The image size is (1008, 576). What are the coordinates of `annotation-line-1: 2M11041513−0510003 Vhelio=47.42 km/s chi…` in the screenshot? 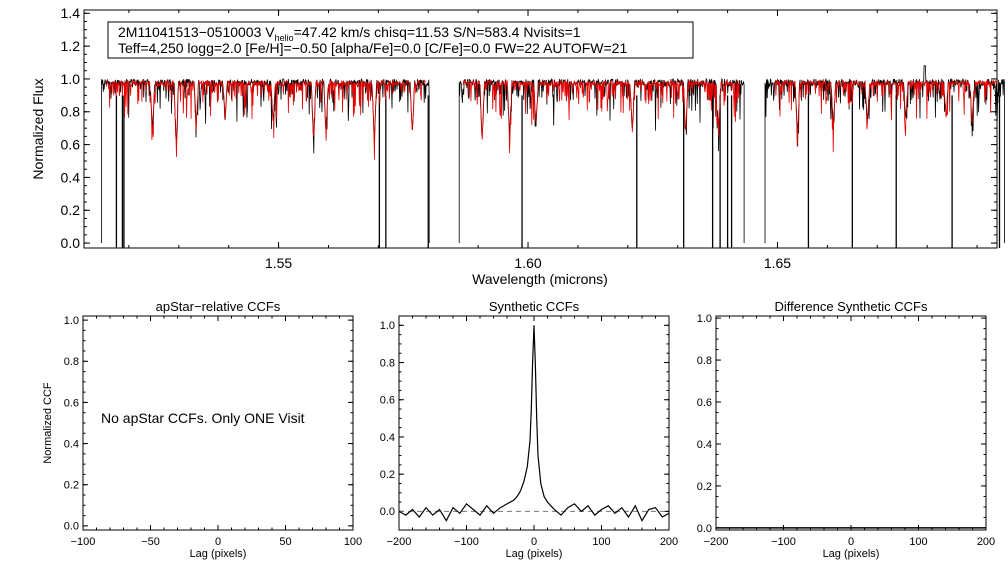 It's located at (349, 33).